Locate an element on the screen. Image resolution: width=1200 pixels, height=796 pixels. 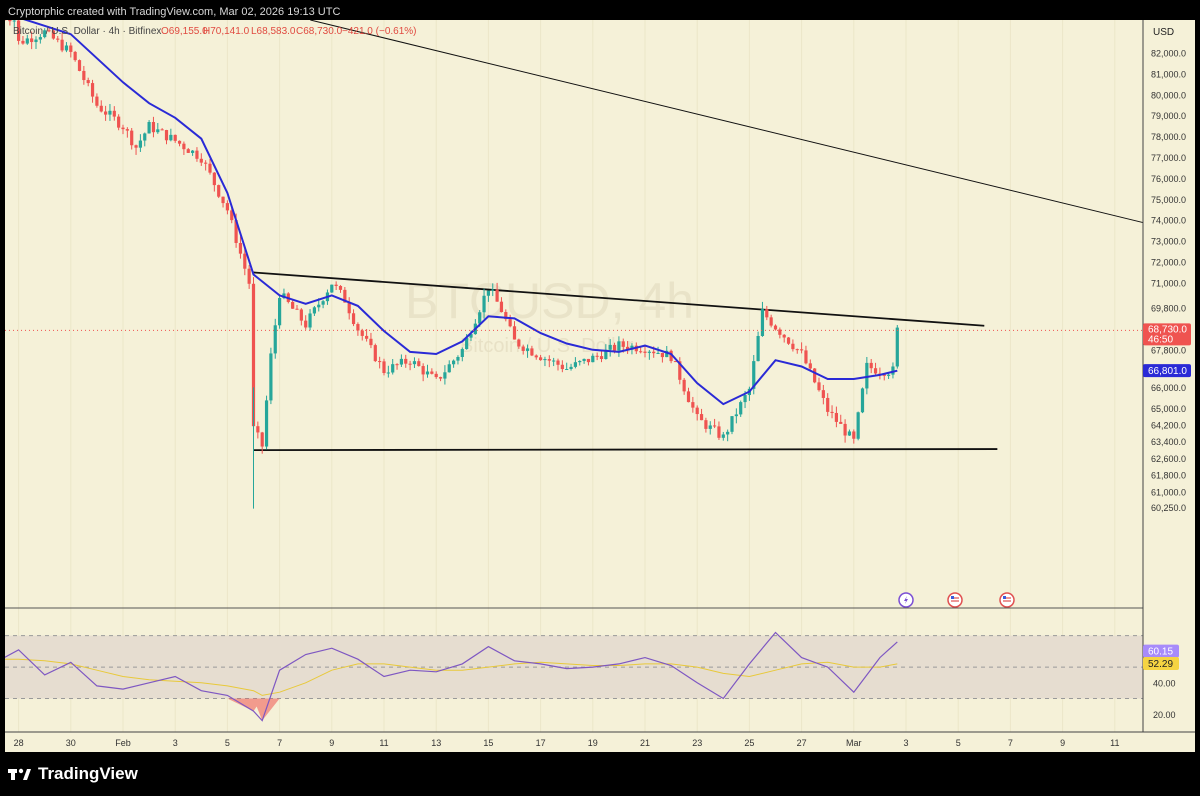
price-tick-label: 73,000.0 is located at coordinates (1168, 242).